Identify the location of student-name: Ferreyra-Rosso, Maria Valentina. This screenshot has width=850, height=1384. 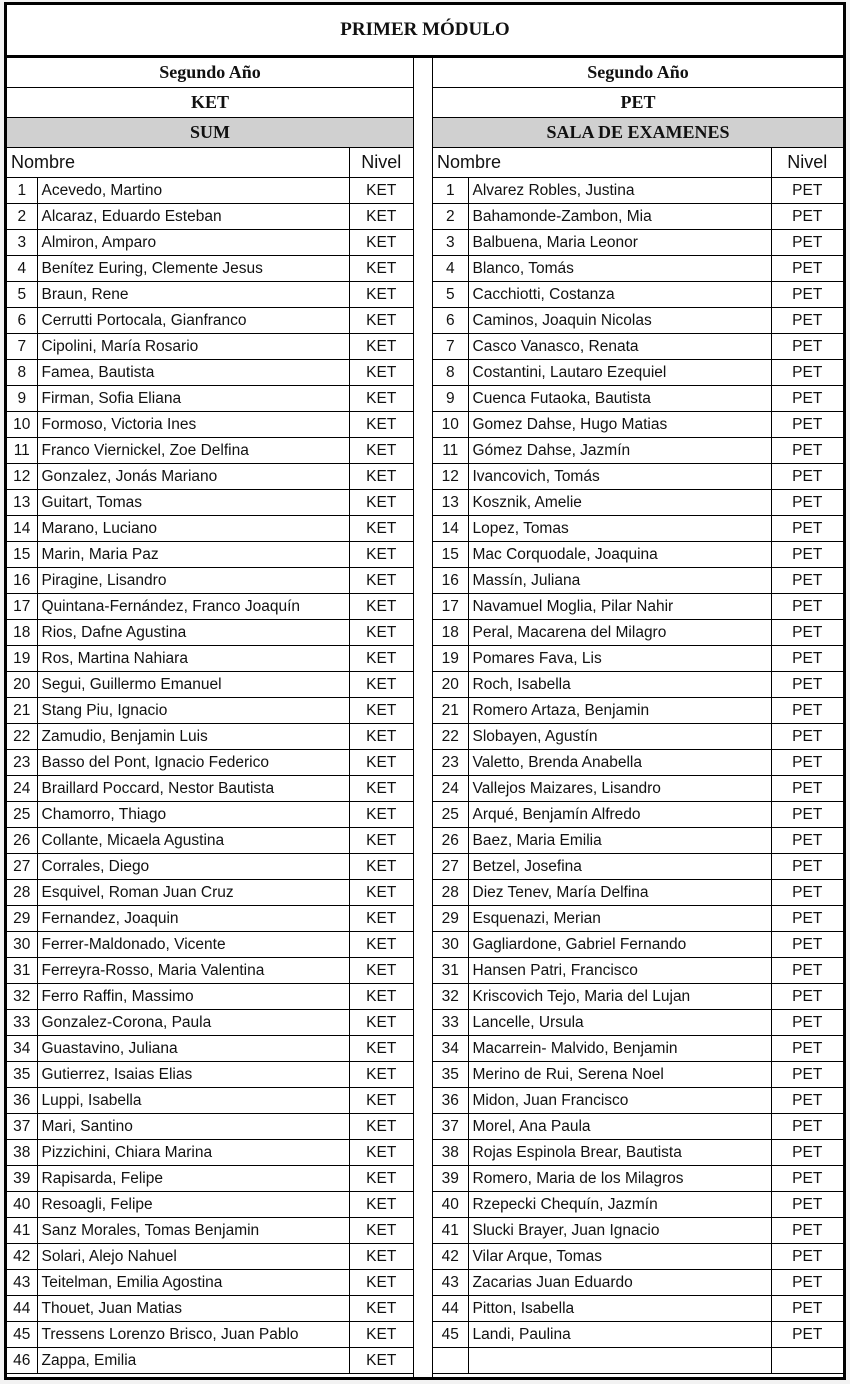
(193, 970).